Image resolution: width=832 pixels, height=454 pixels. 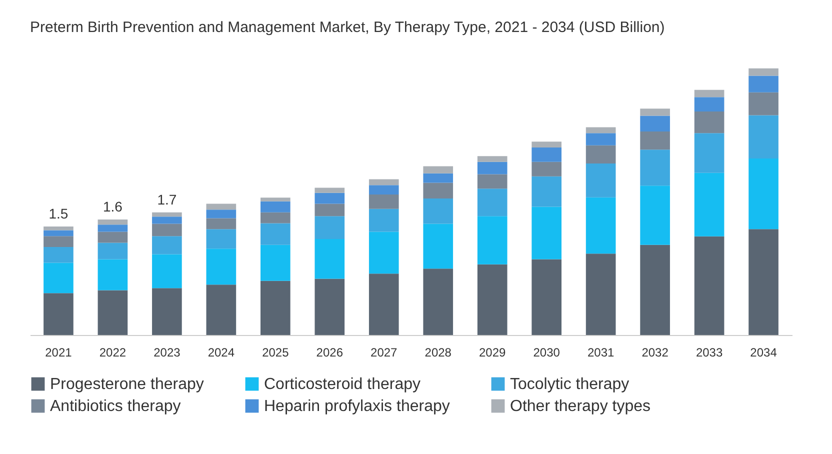 I want to click on x-tick-label: 2034, so click(x=764, y=353).